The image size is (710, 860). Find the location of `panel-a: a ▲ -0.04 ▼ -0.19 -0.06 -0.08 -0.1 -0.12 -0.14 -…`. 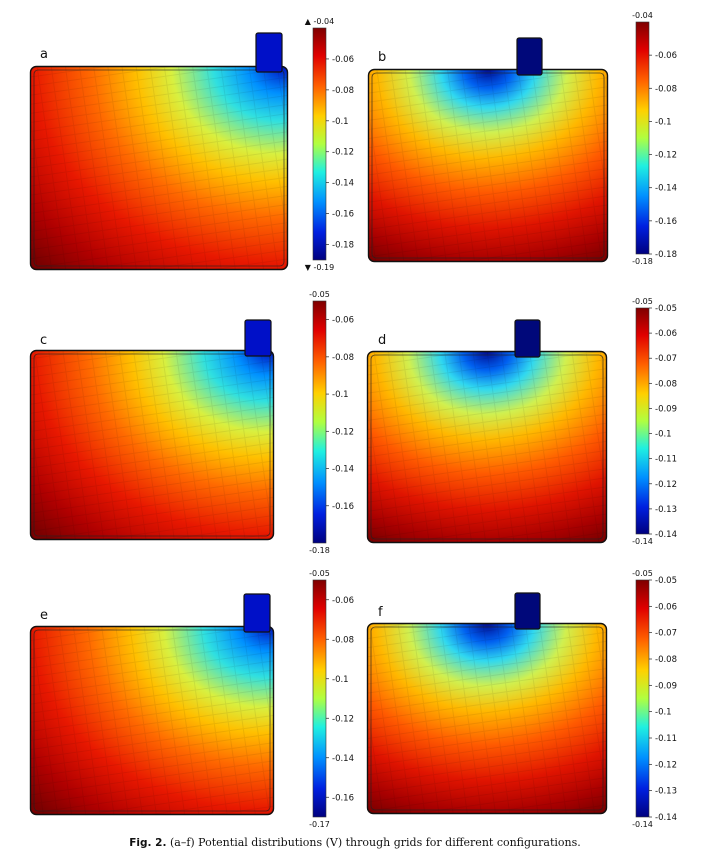

panel-a: a ▲ -0.04 ▼ -0.19 -0.06 -0.08 -0.1 -0.12 -0.14 -… is located at coordinates (191, 144).